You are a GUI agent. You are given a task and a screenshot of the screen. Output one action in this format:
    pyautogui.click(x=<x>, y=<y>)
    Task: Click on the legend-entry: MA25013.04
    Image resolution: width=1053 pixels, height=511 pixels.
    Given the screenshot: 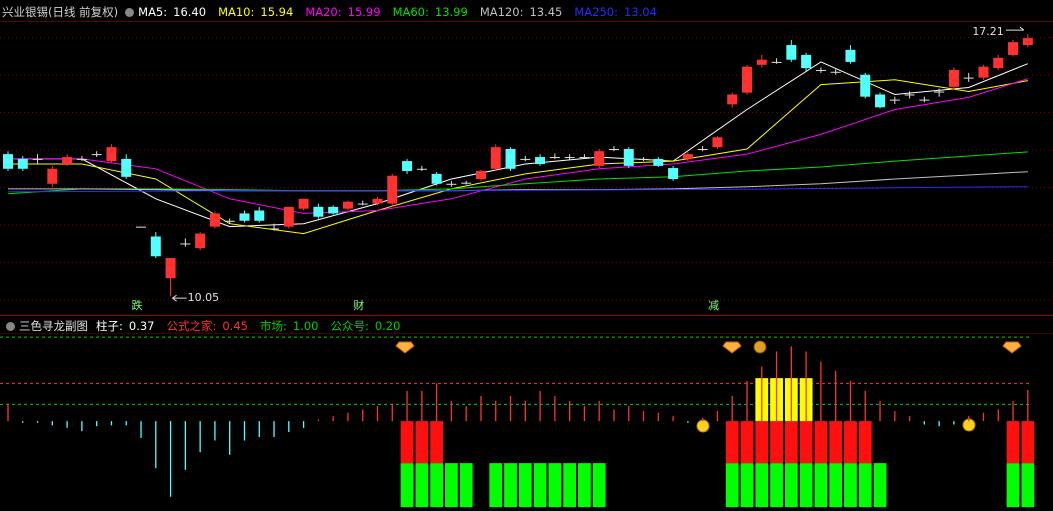 What is the action you would take?
    pyautogui.click(x=617, y=12)
    